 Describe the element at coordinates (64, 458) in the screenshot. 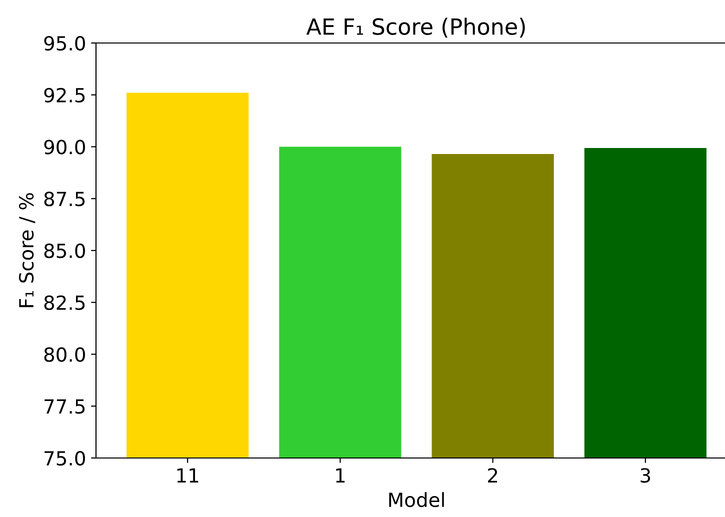

I see `y-tick-label: 75.0` at that location.